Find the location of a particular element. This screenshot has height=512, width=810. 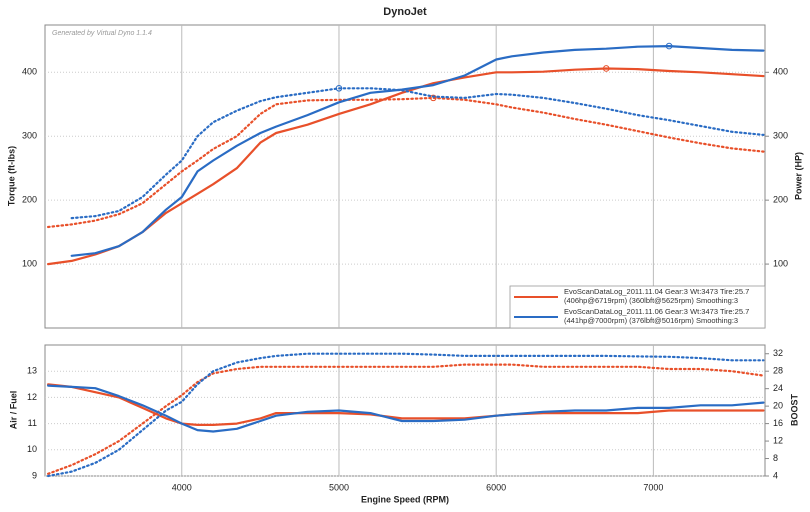

y-tick-label: 13 is located at coordinates (32, 371).